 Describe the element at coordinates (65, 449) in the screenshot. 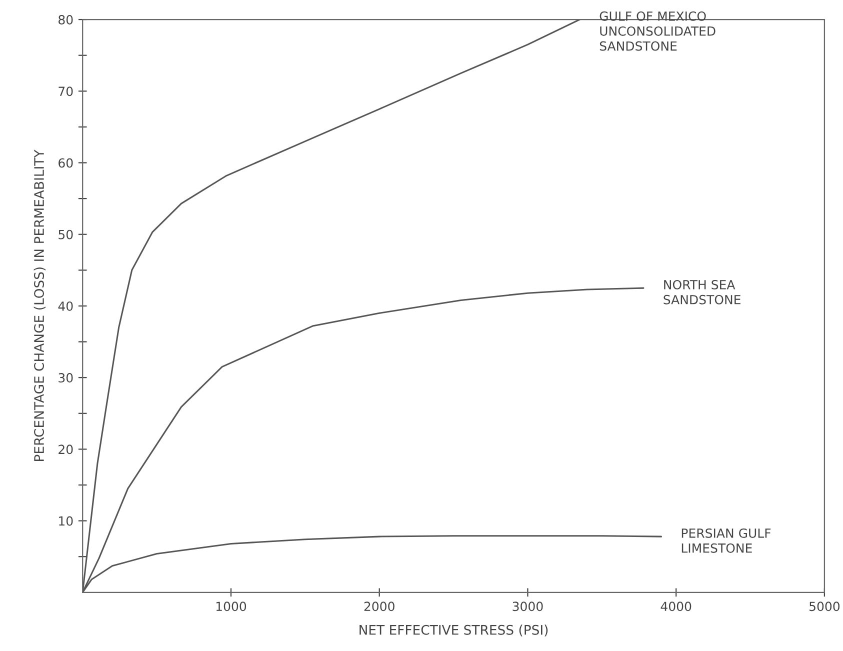

I see `y-tick-label: 20` at that location.